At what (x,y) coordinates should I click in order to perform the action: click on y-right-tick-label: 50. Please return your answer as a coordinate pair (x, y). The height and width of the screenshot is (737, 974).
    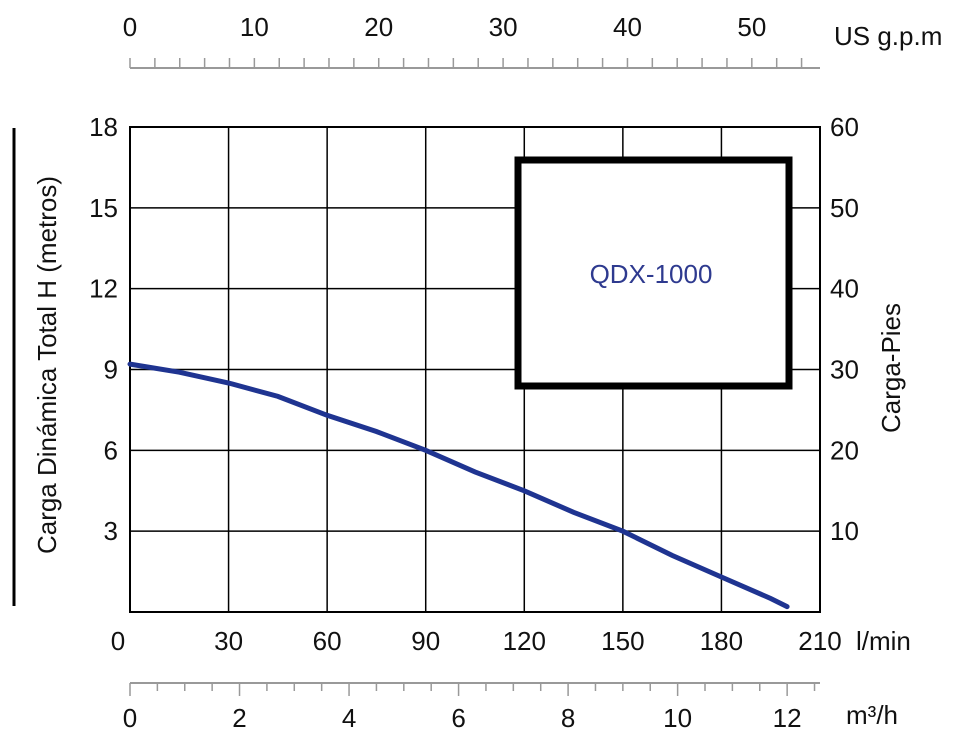
    Looking at the image, I should click on (844, 208).